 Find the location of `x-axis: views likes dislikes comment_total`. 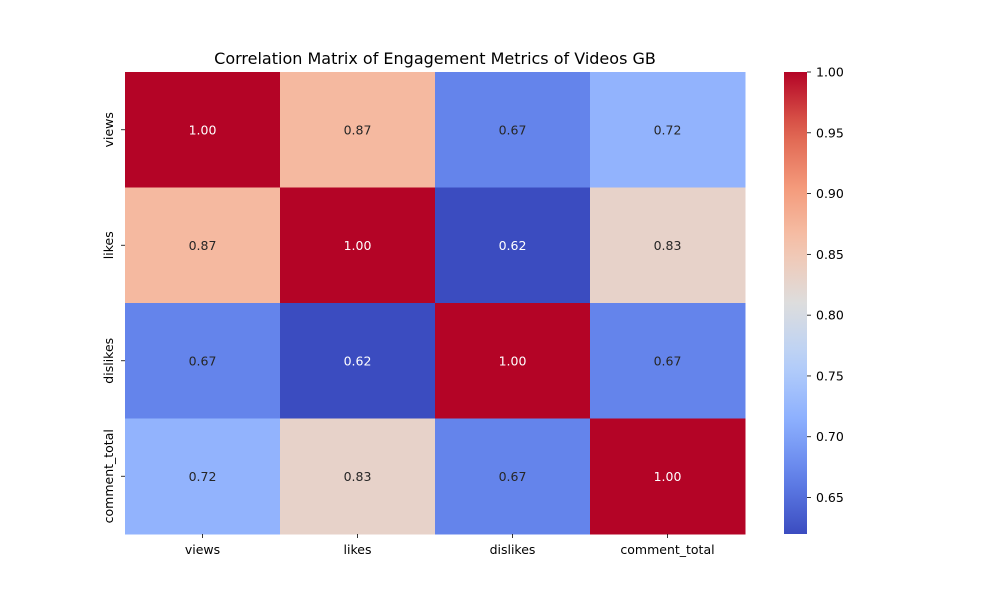

x-axis: views likes dislikes comment_total is located at coordinates (450, 545).